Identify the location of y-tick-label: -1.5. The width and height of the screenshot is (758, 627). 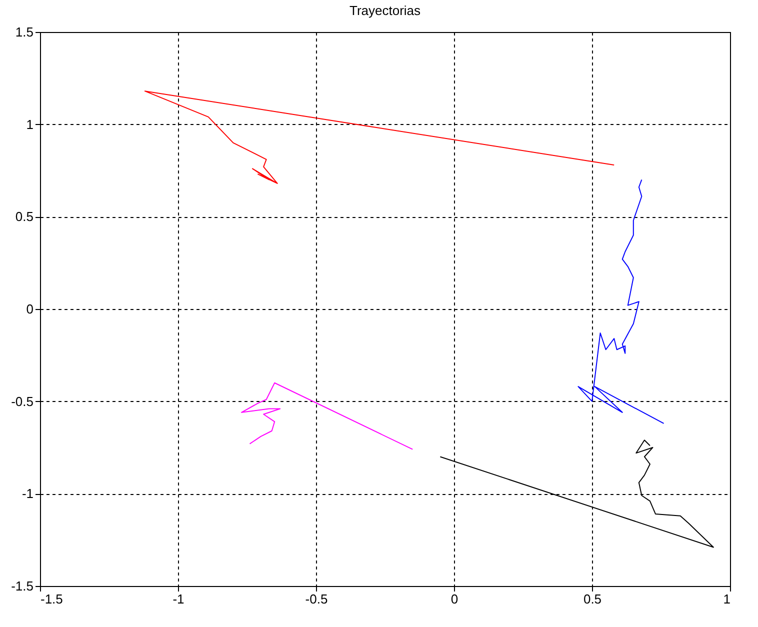
(22, 586).